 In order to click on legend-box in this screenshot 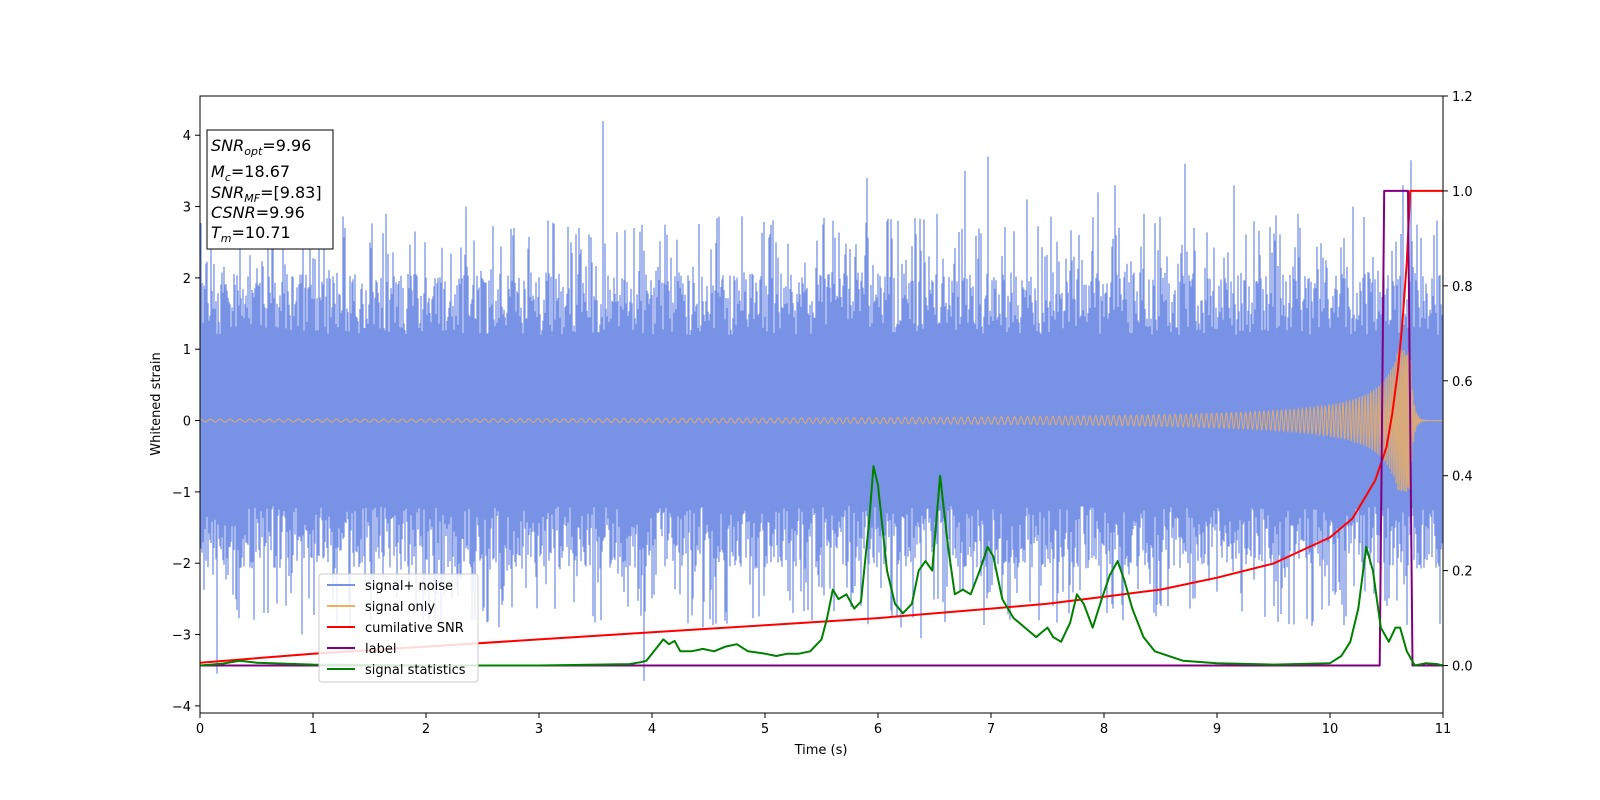, I will do `click(398, 628)`.